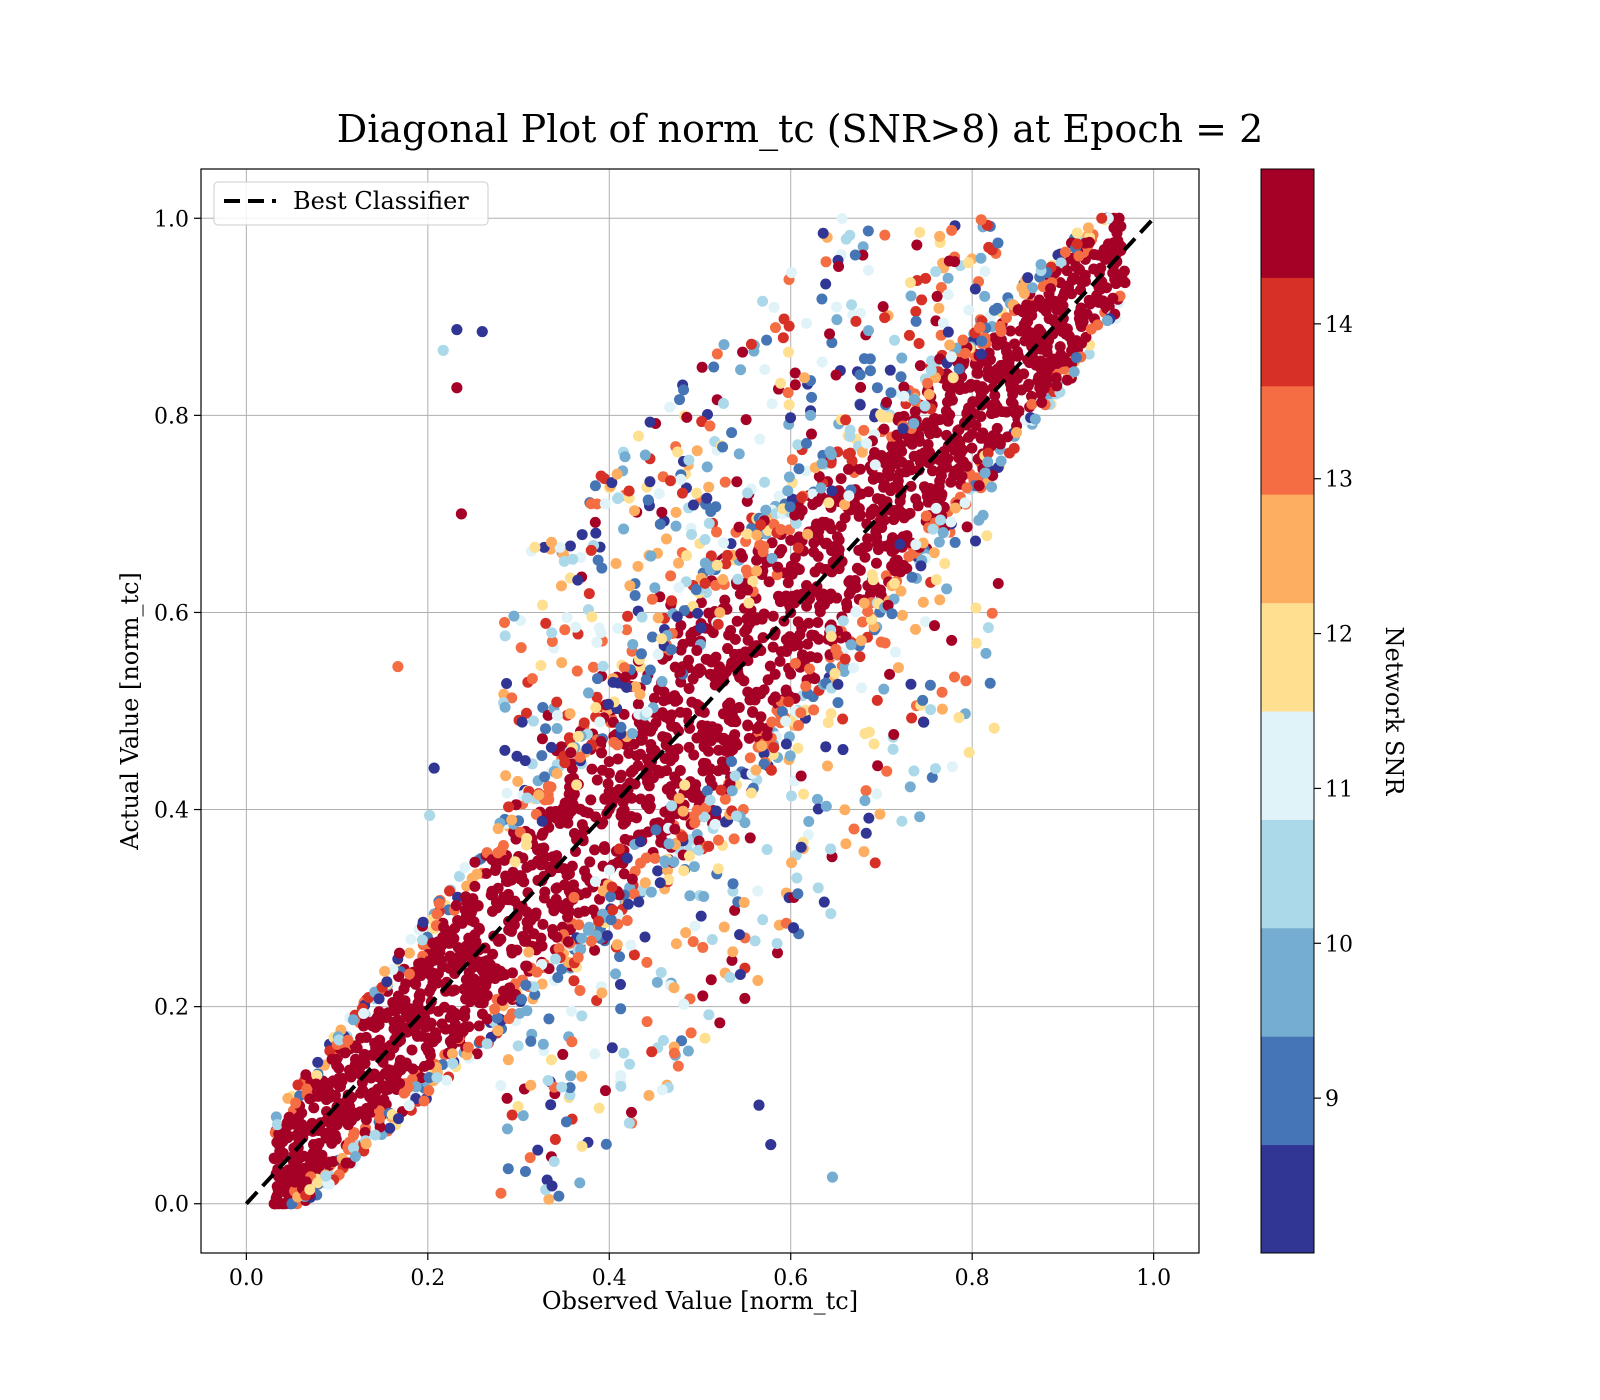 This screenshot has width=1600, height=1400. Describe the element at coordinates (171, 613) in the screenshot. I see `y-tick-label: 0.6` at that location.